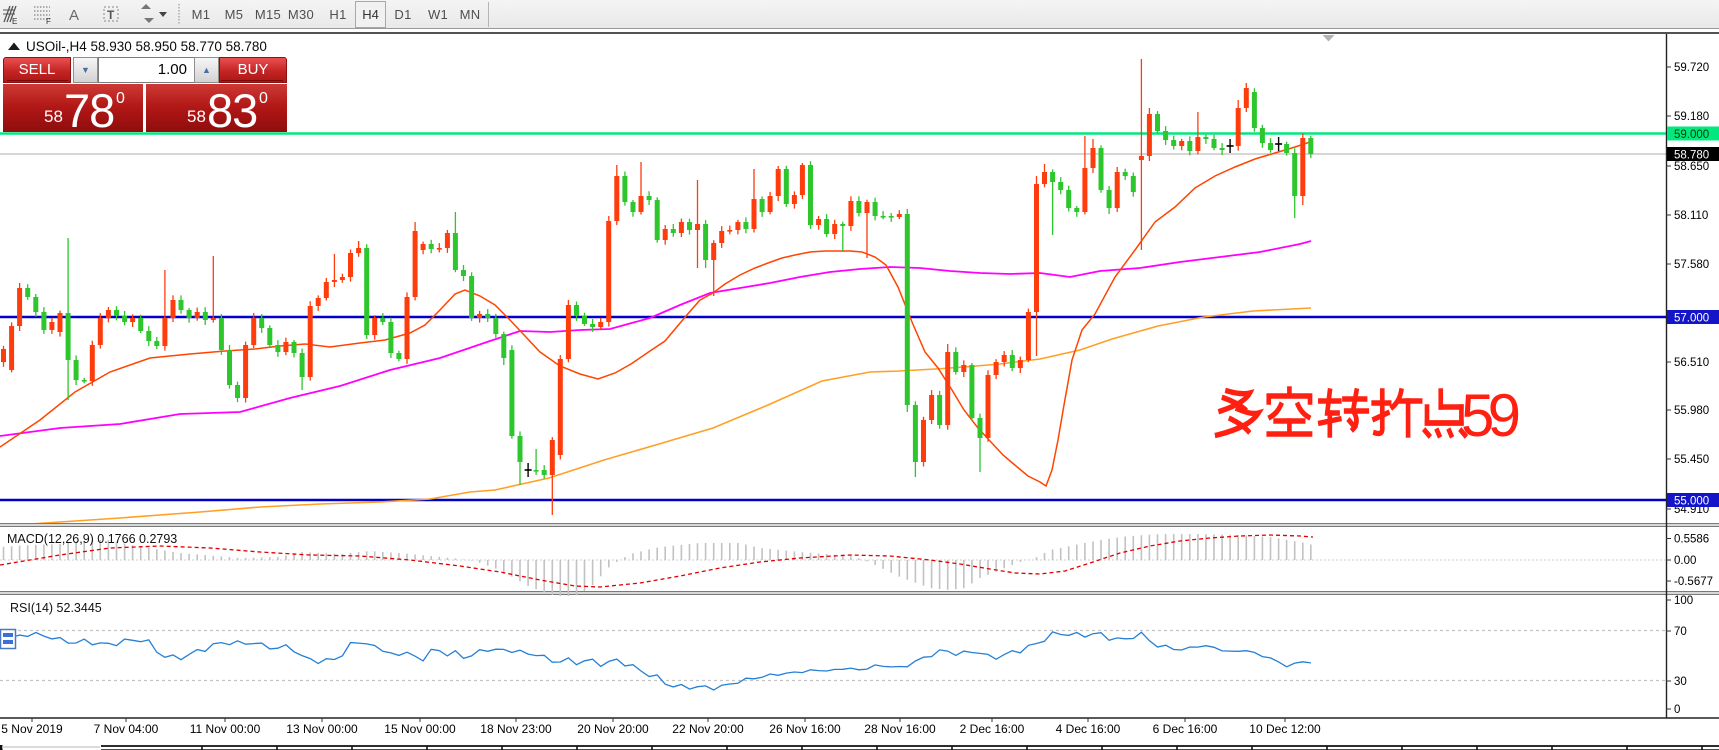 The image size is (1719, 750). Describe the element at coordinates (613, 729) in the screenshot. I see `svg-text: 20 Nov 20:00` at that location.